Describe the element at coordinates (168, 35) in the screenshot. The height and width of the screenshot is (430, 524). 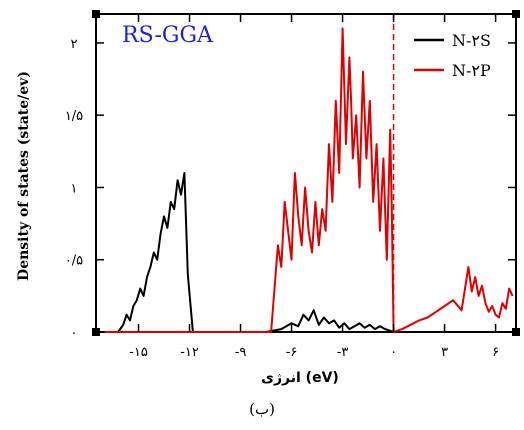
I see `chart-title: RS-GGA` at that location.